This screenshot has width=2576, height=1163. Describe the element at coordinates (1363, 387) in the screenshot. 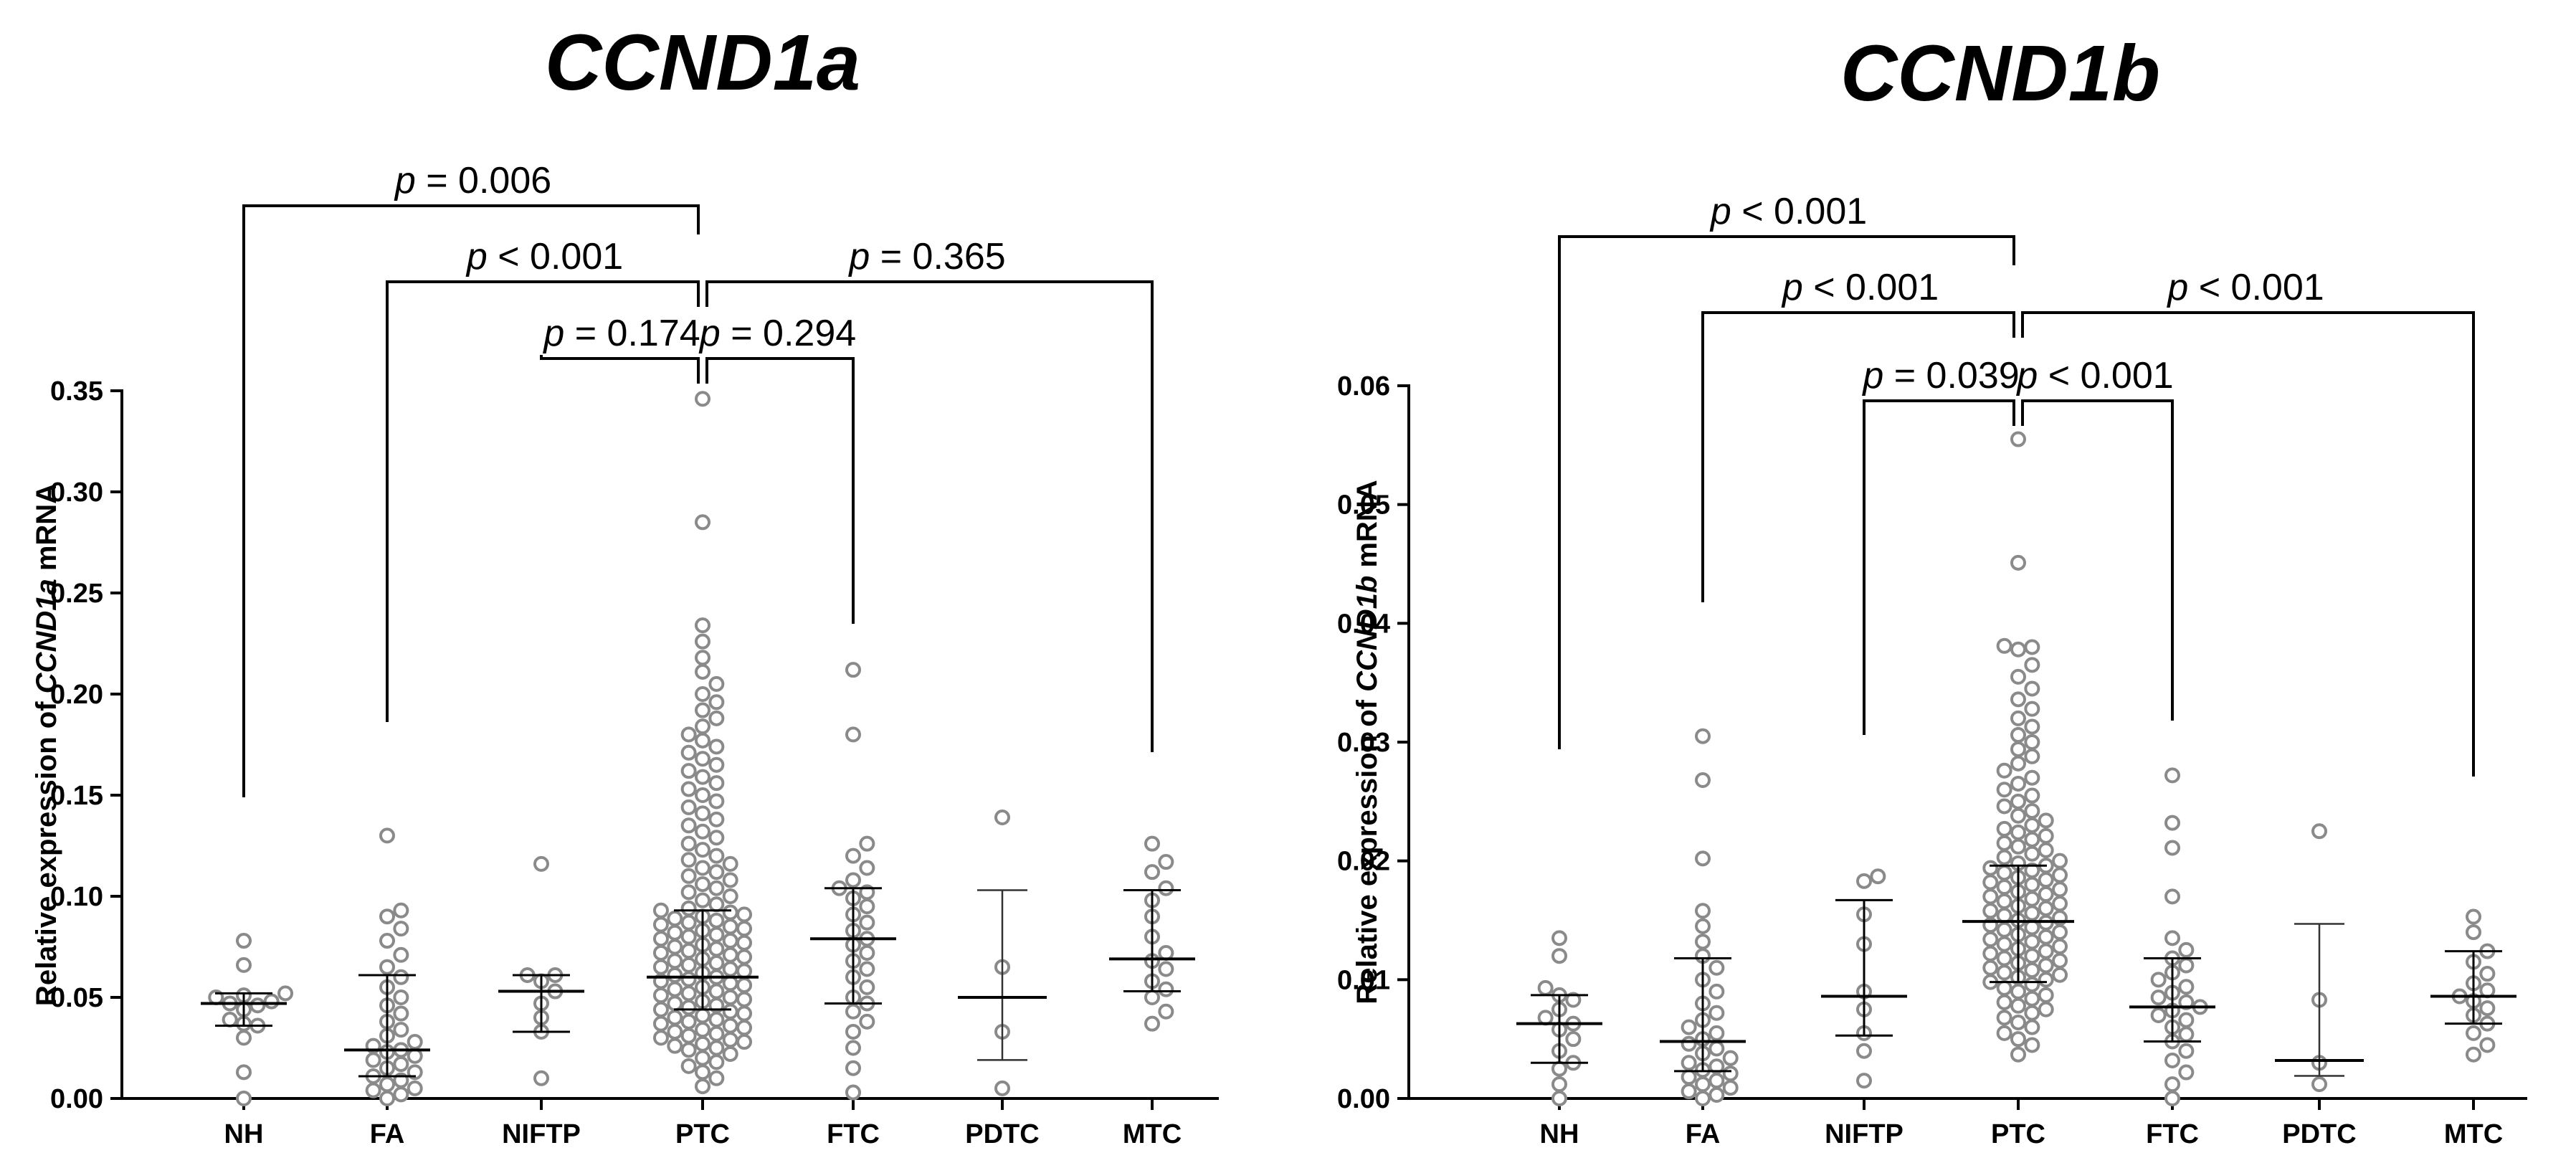

I see `y-tick-label: 0.06` at that location.